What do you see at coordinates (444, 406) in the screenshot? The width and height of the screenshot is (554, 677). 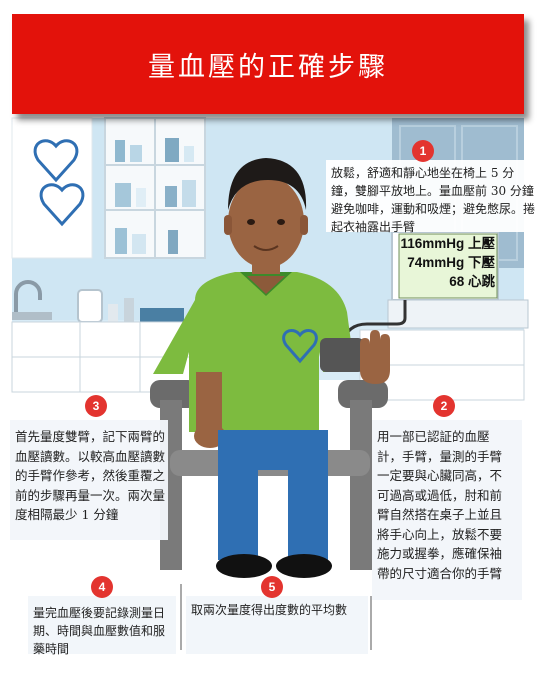 I see `step-2-badge: 2` at bounding box center [444, 406].